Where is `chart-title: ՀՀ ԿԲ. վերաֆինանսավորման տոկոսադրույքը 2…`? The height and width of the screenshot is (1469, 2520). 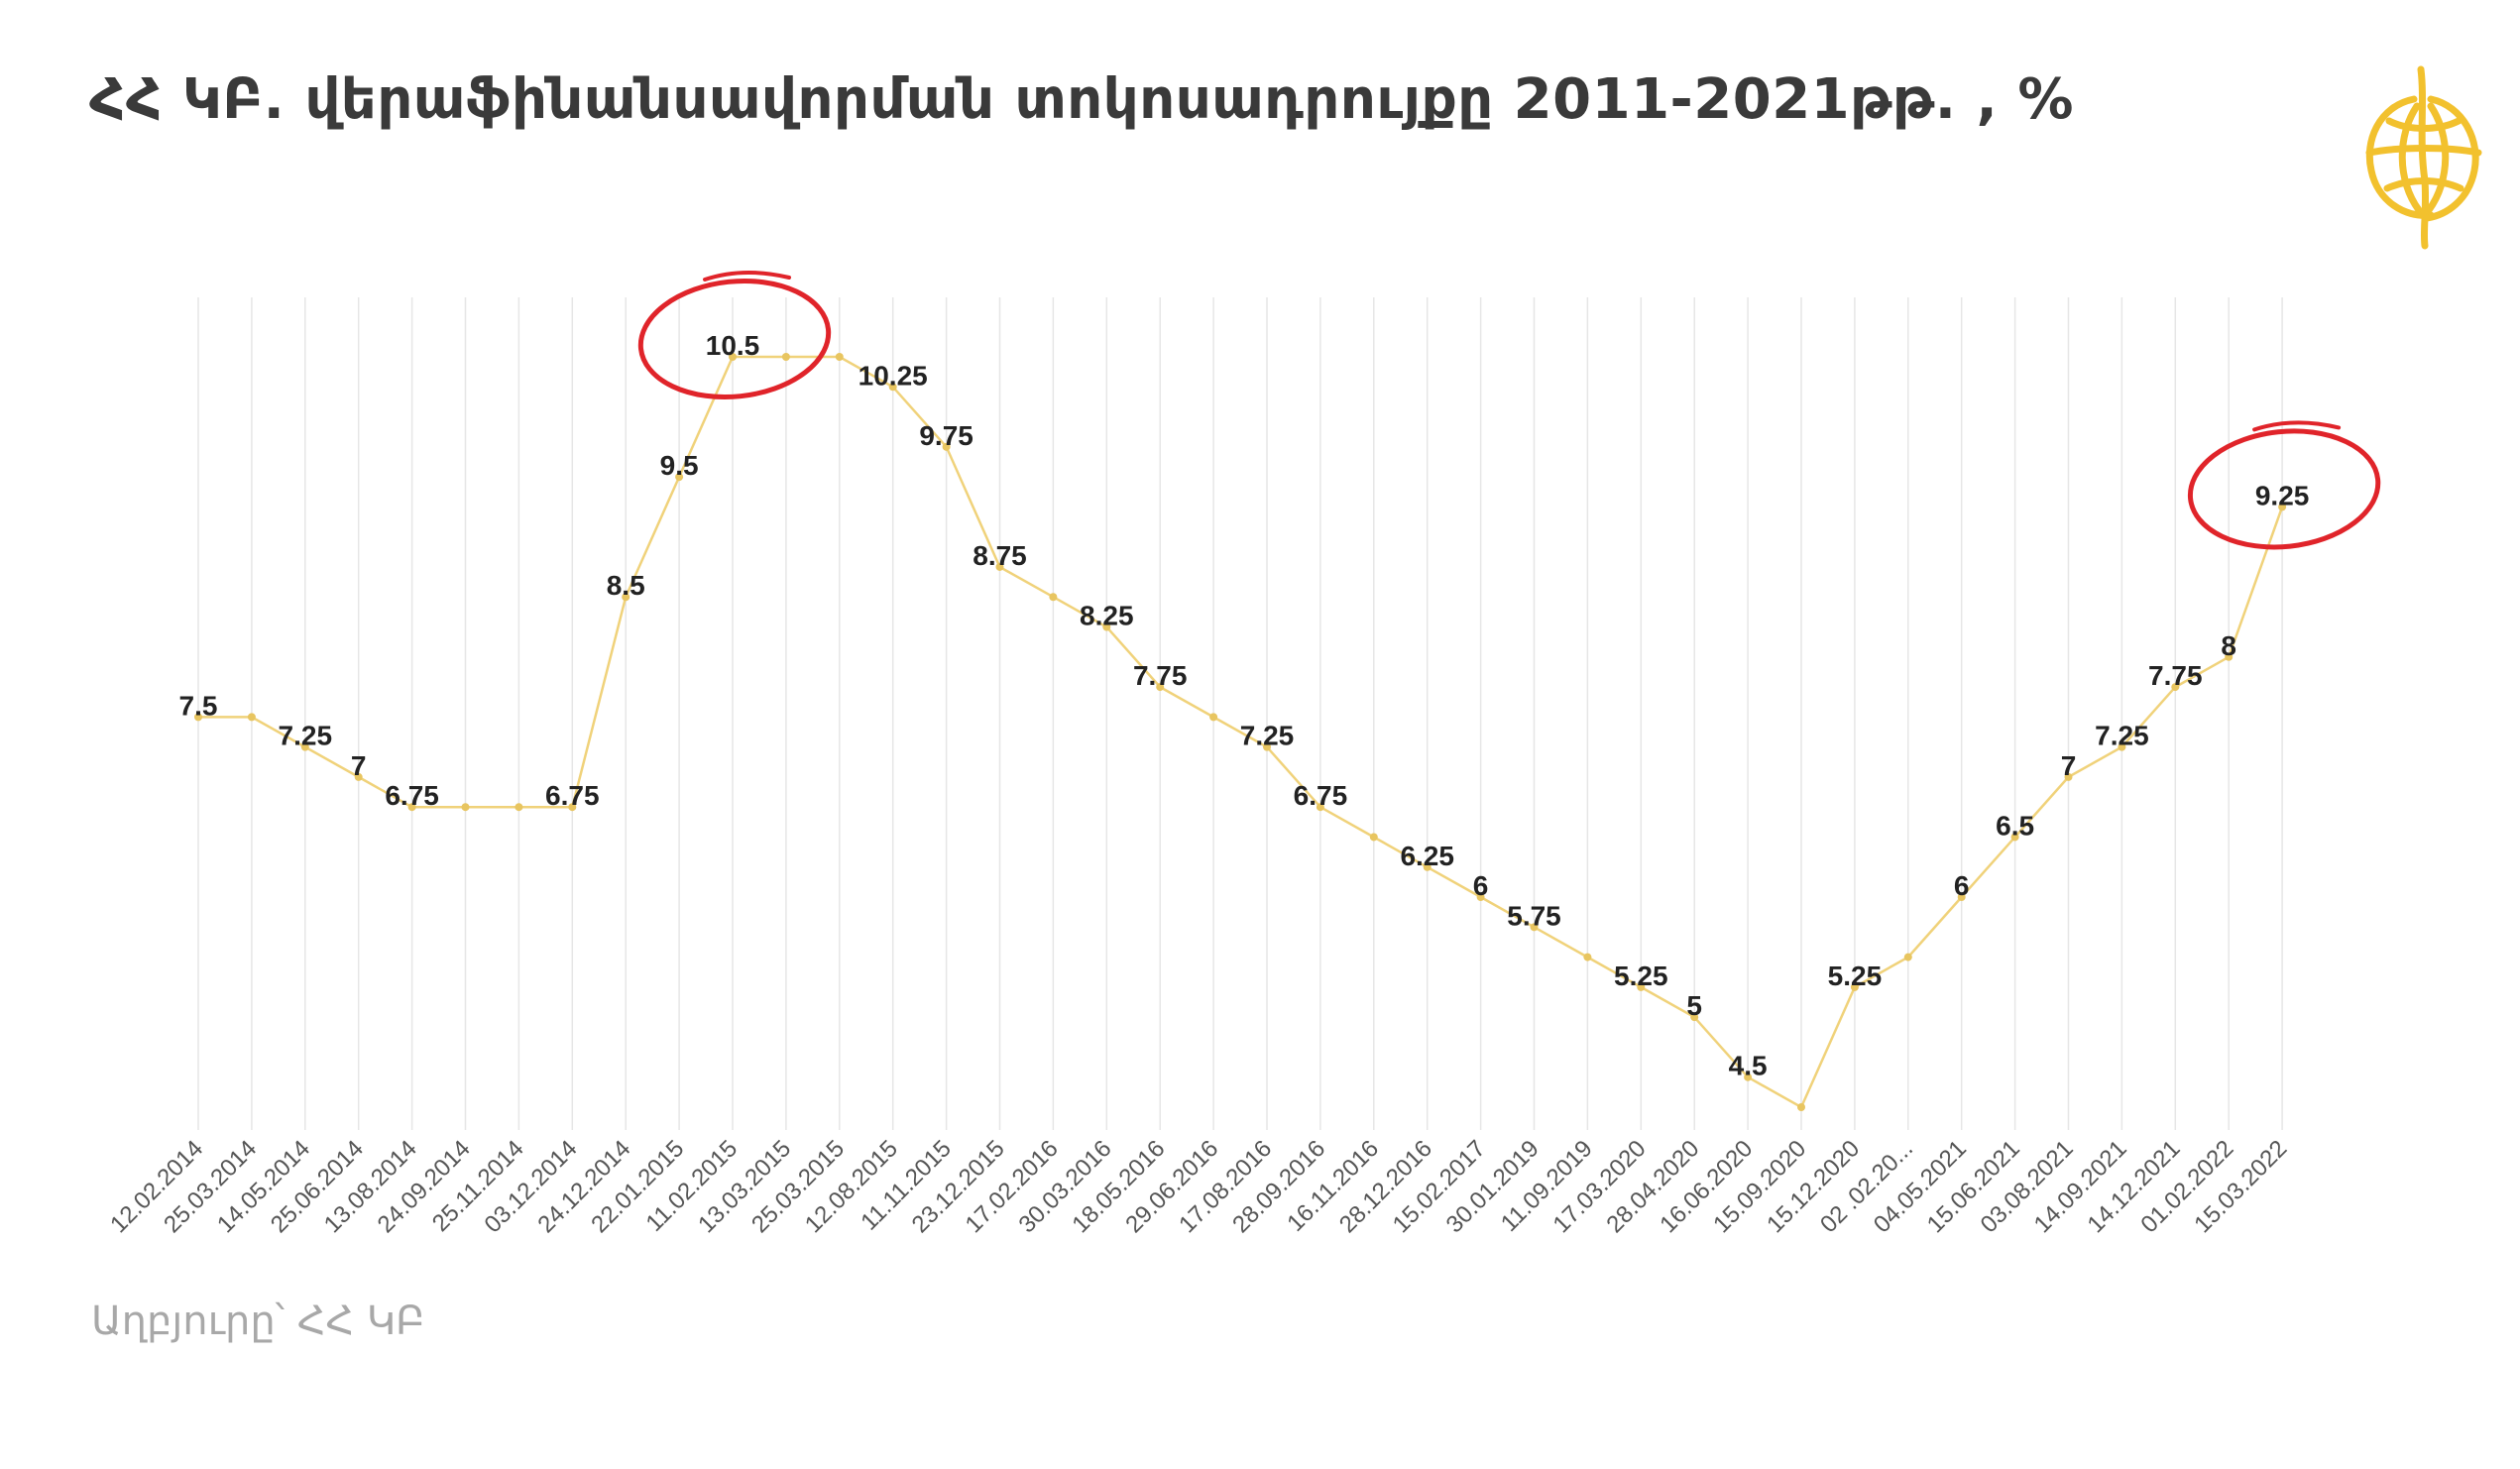 chart-title: ՀՀ ԿԲ. վերաֆինանսավորման տոկոսադրույքը 2… is located at coordinates (1081, 99).